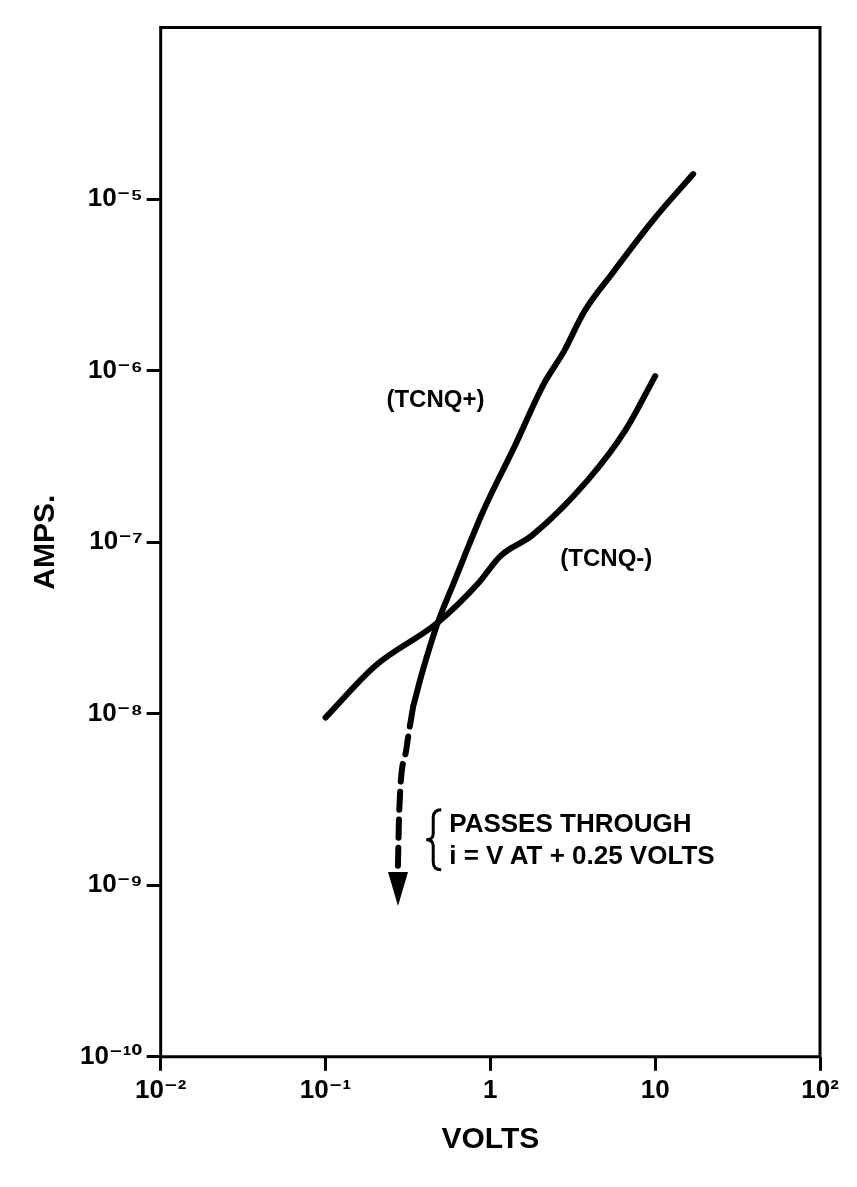 This screenshot has height=1187, width=857. What do you see at coordinates (115, 883) in the screenshot?
I see `y-tick-label: 10⁻⁹` at bounding box center [115, 883].